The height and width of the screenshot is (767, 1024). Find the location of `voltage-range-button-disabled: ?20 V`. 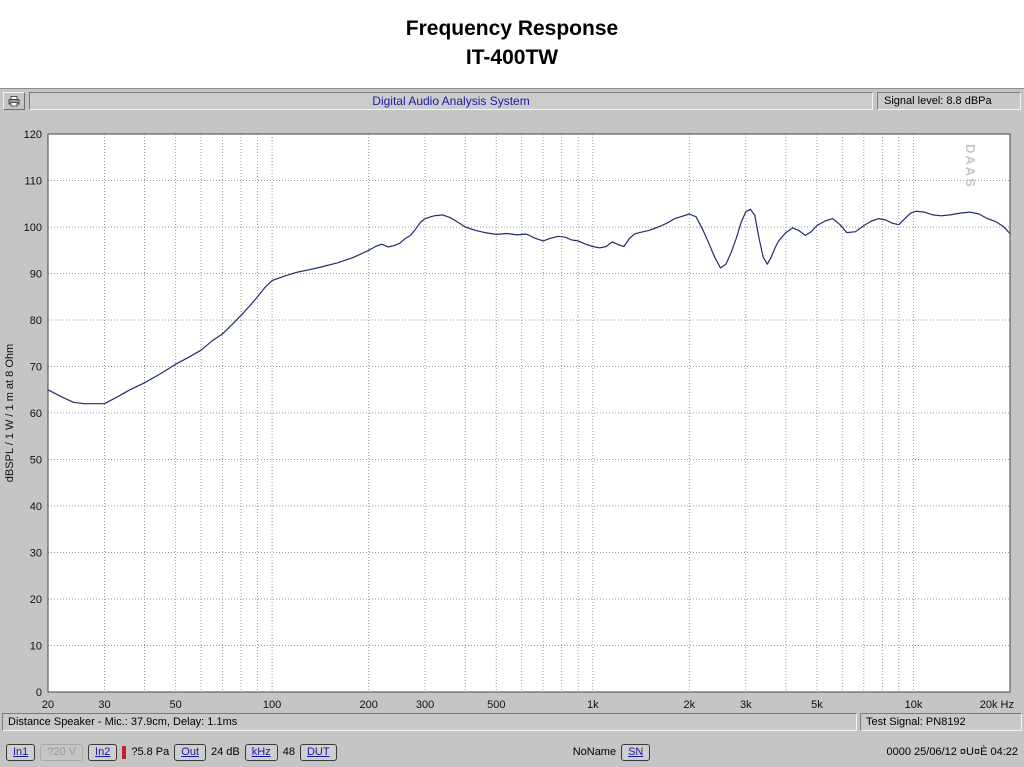

voltage-range-button-disabled: ?20 V is located at coordinates (62, 752).